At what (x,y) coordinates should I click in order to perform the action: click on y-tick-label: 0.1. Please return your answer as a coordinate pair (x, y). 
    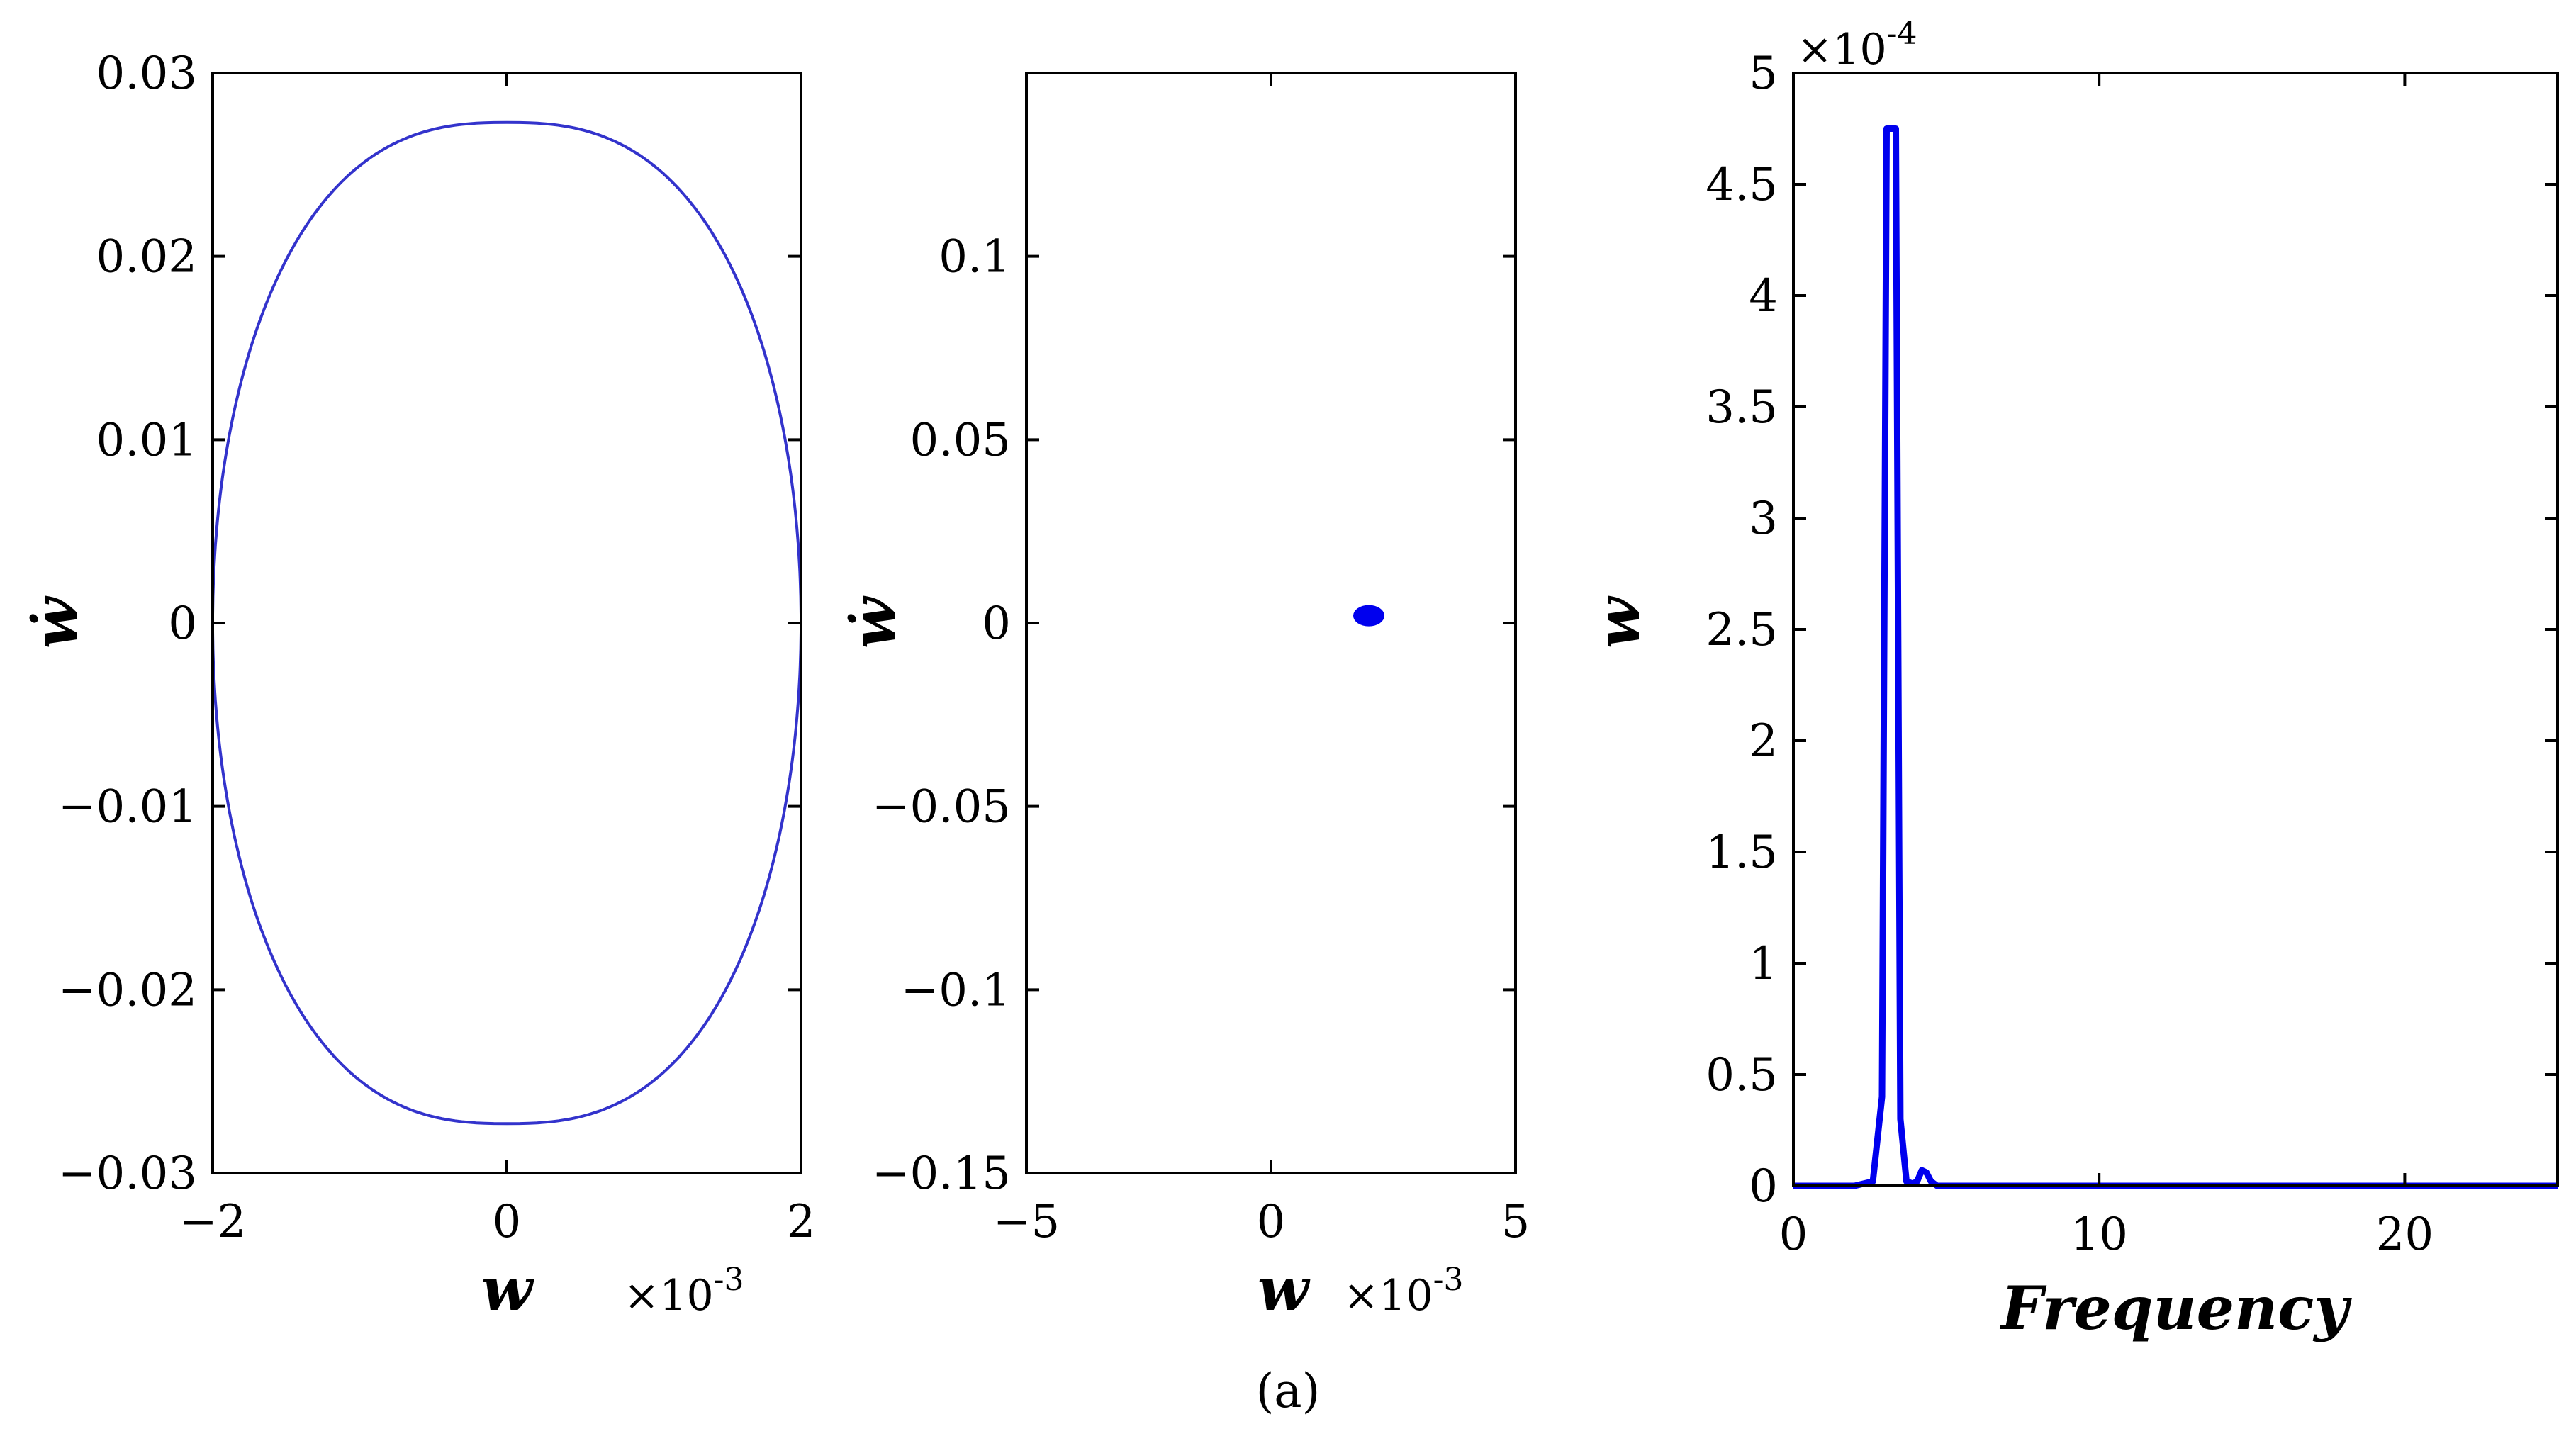
    Looking at the image, I should click on (975, 257).